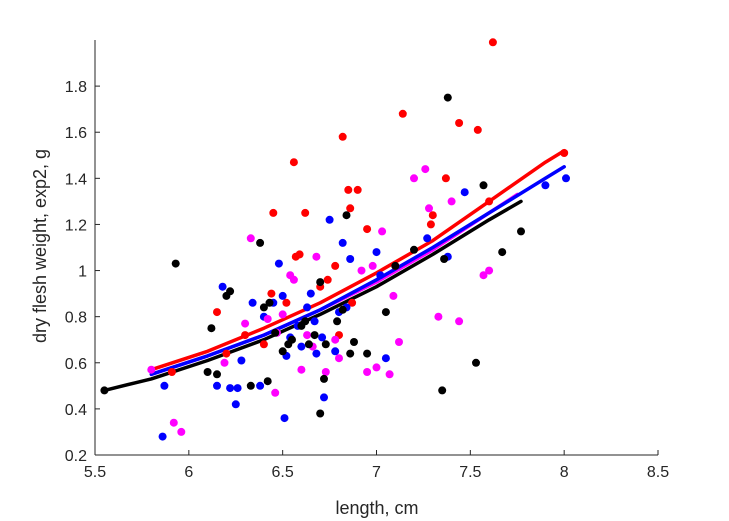  What do you see at coordinates (76, 133) in the screenshot?
I see `y-tick-label: 1.6` at bounding box center [76, 133].